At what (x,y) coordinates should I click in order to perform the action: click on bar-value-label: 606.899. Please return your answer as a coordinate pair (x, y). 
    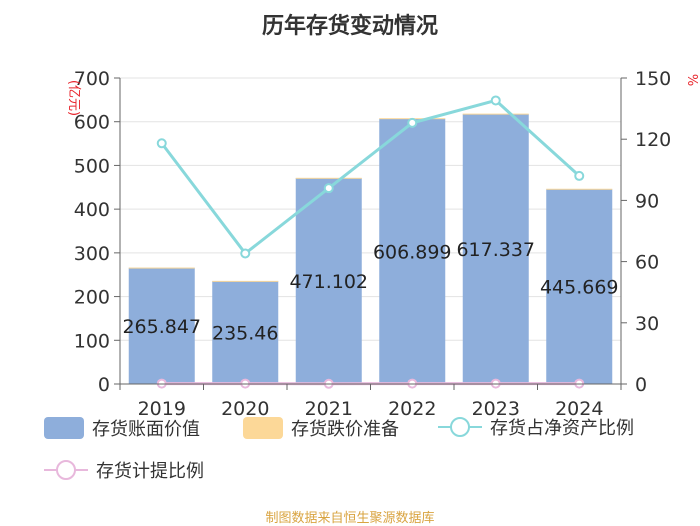
    Looking at the image, I should click on (412, 252).